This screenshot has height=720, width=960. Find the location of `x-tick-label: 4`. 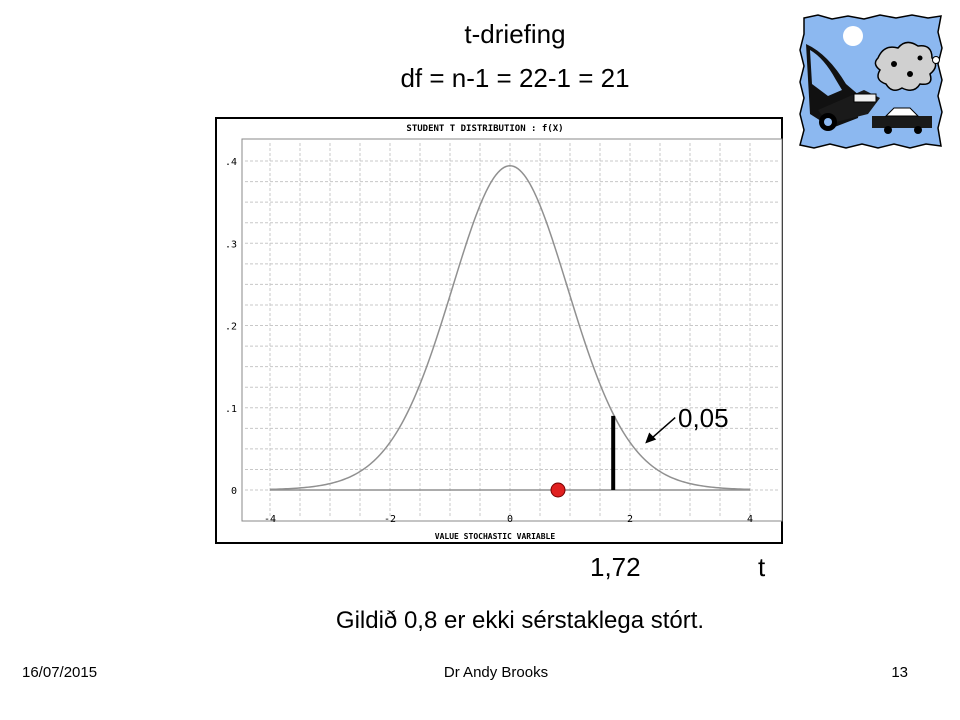

x-tick-label: 4 is located at coordinates (750, 519).